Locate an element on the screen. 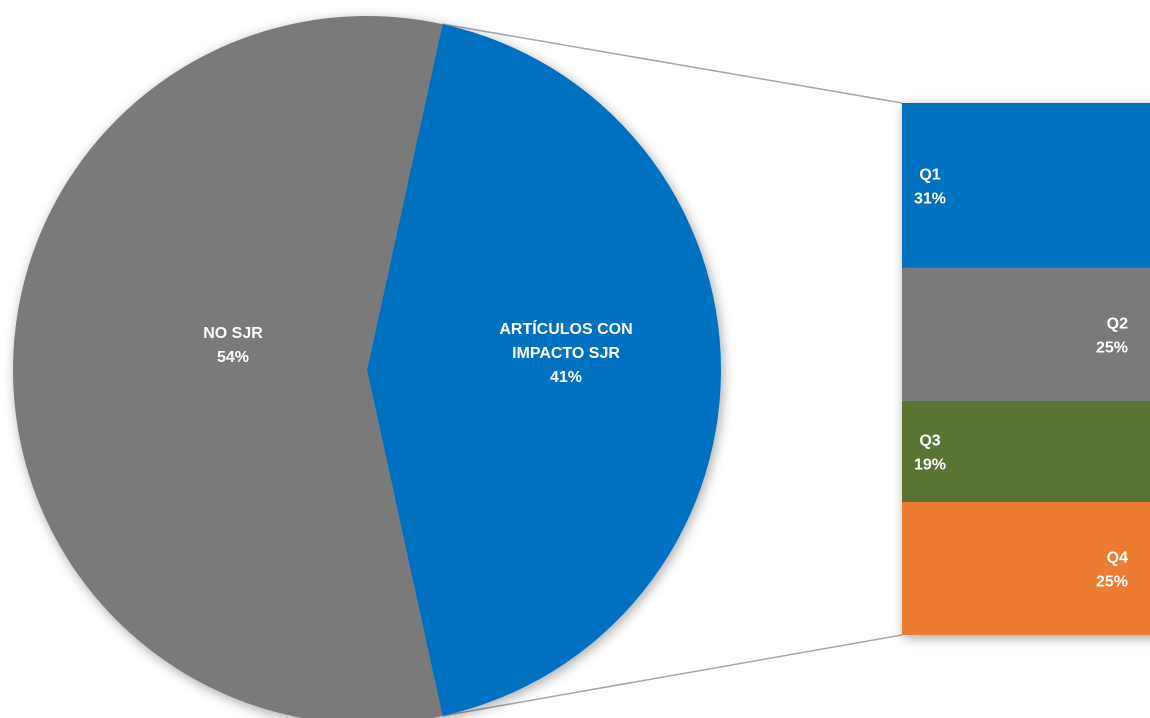 The height and width of the screenshot is (718, 1150). bar-segment-q1 is located at coordinates (1026, 185).